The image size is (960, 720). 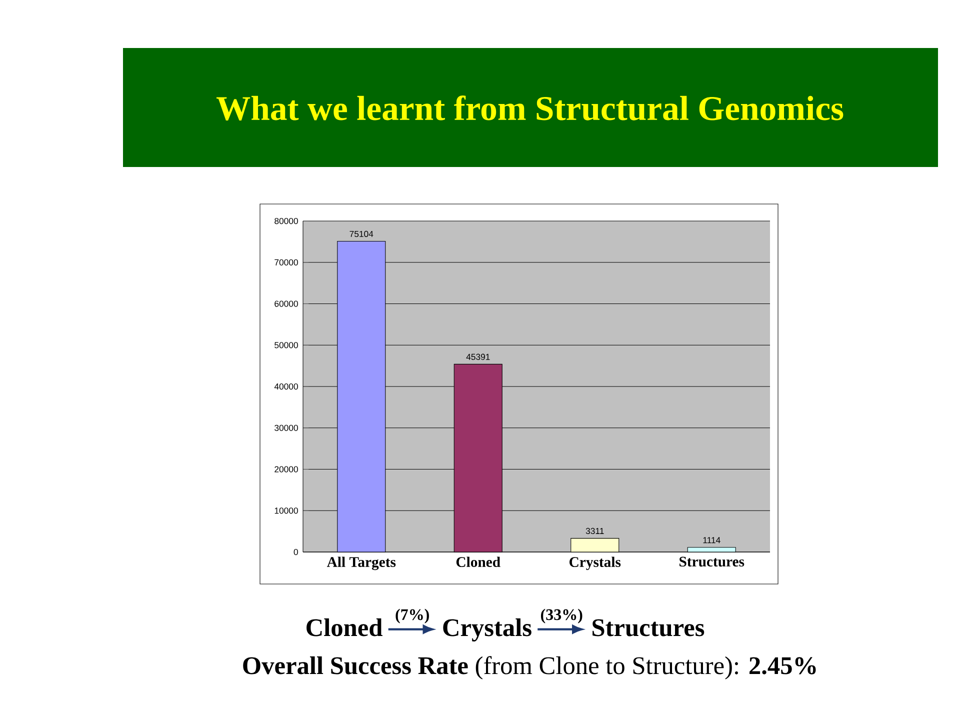 I want to click on y-tick-label: 20000, so click(x=286, y=469).